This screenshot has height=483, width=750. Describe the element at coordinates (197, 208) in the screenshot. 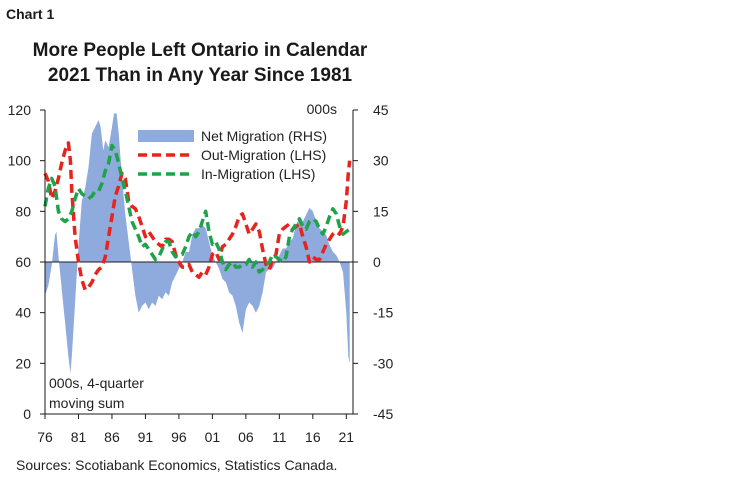

I see `in-migration-line` at that location.